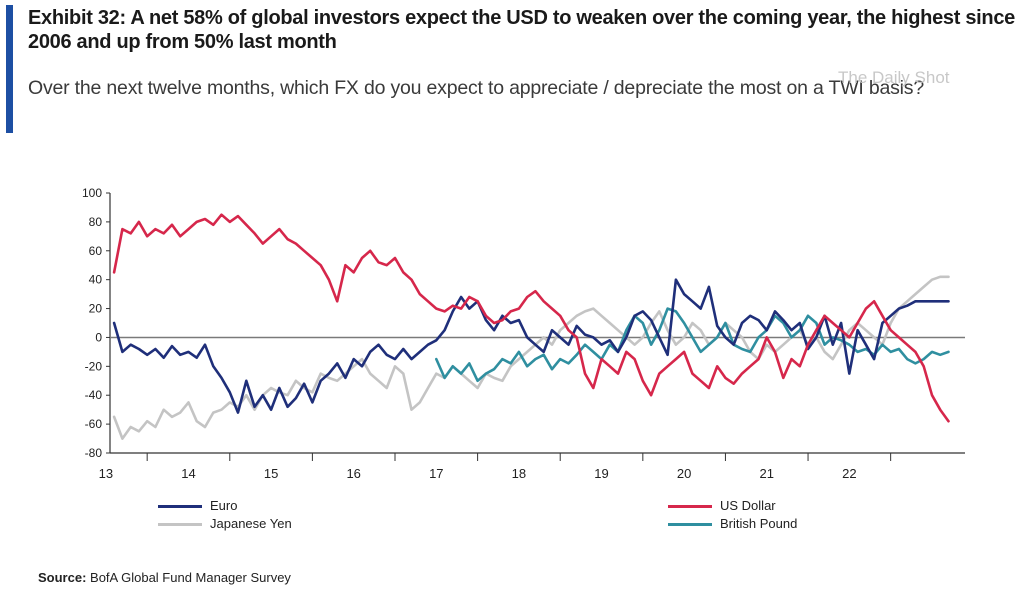 The width and height of the screenshot is (1024, 597). What do you see at coordinates (601, 473) in the screenshot?
I see `x-tick-label: 19` at bounding box center [601, 473].